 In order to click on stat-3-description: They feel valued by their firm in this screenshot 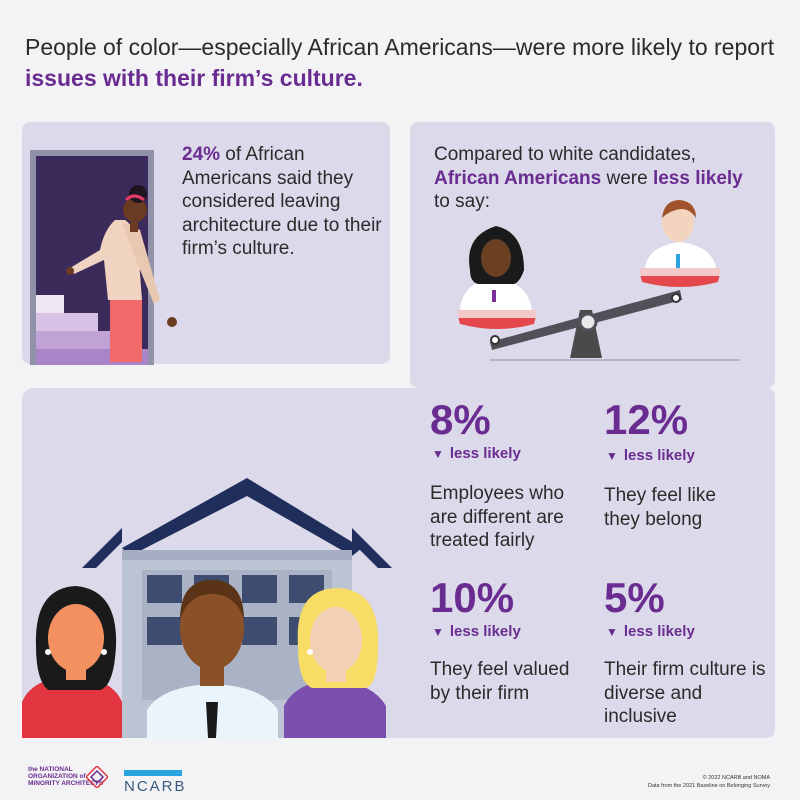, I will do `click(500, 681)`.